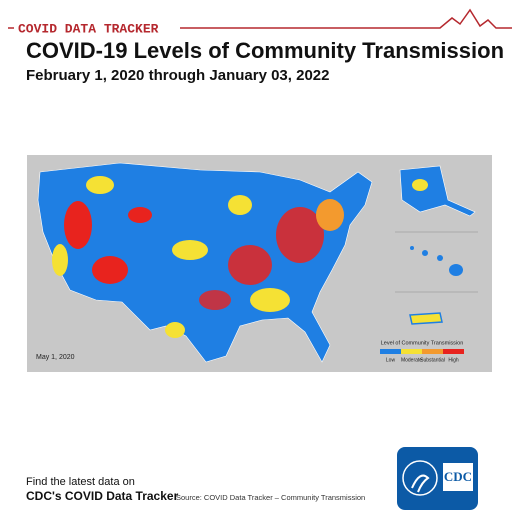  I want to click on hhs-seal, so click(420, 478).